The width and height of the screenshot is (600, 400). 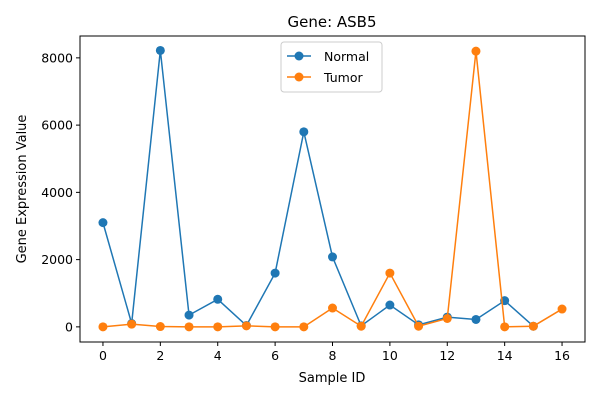 What do you see at coordinates (505, 355) in the screenshot?
I see `x-tick-label: 14` at bounding box center [505, 355].